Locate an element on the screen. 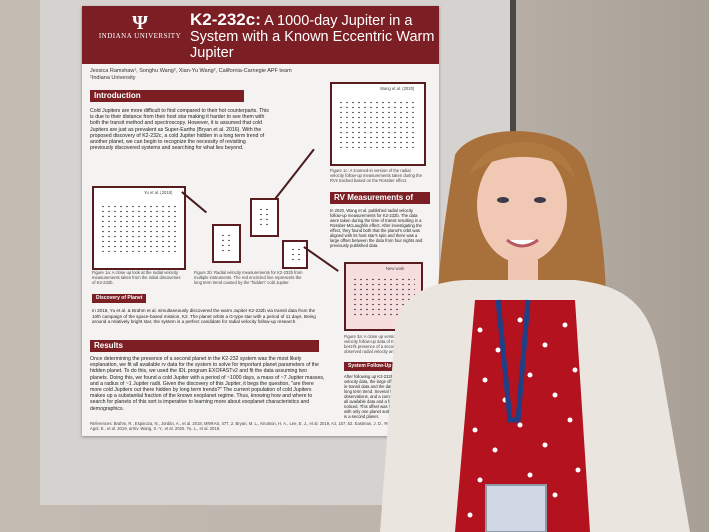 The width and height of the screenshot is (709, 532). university-logo: Ψ INDIANA UNIVERSITY is located at coordinates (140, 26).